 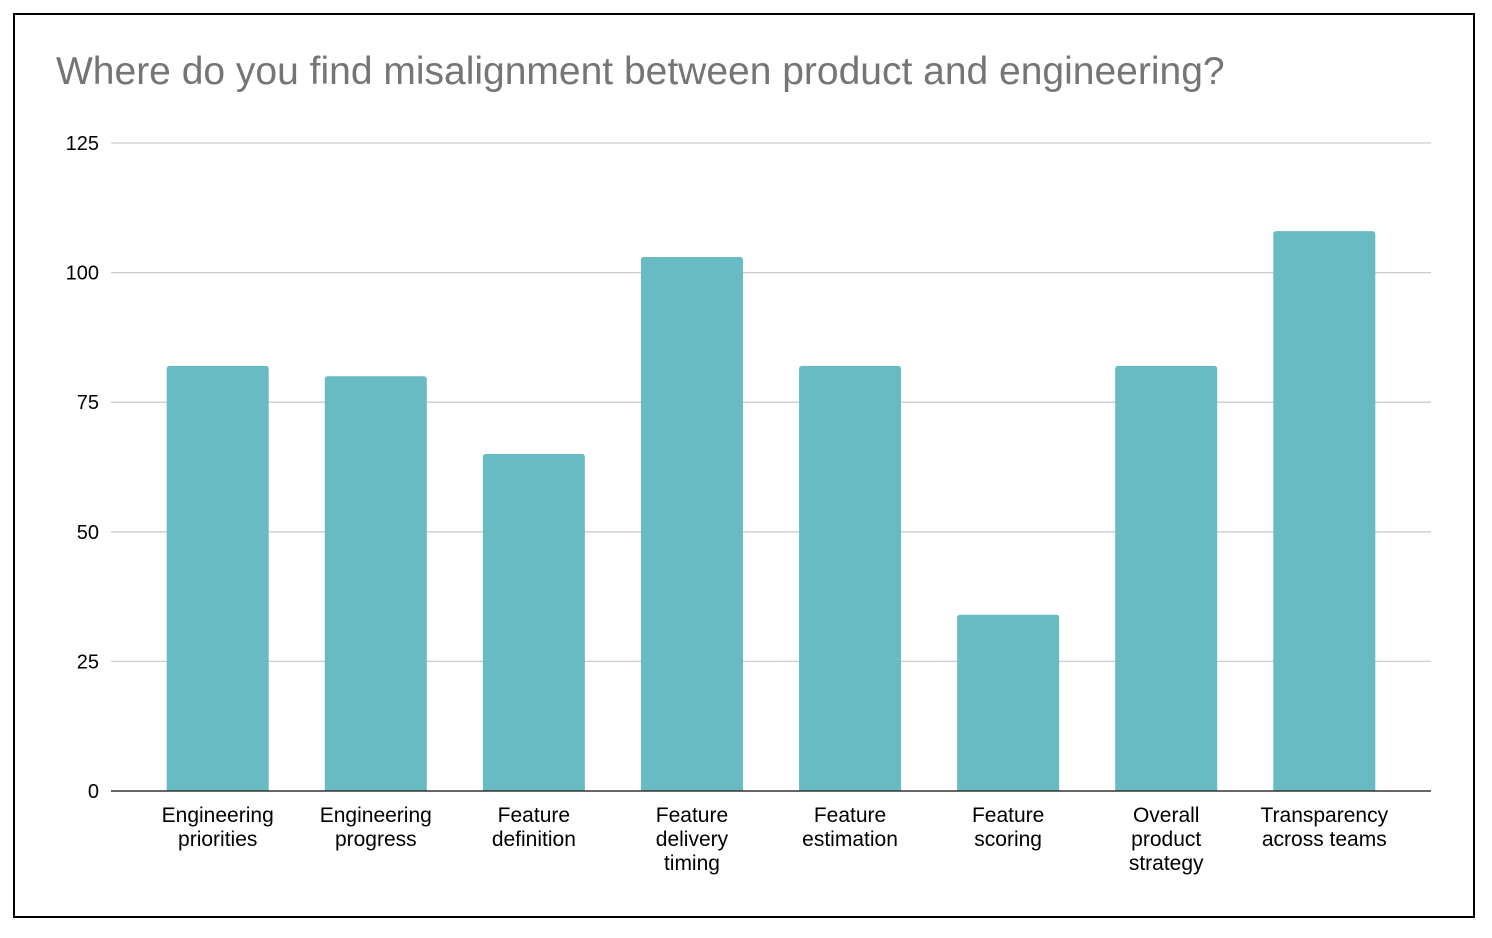 I want to click on x-tick-label: Feature scoring, so click(x=1008, y=827).